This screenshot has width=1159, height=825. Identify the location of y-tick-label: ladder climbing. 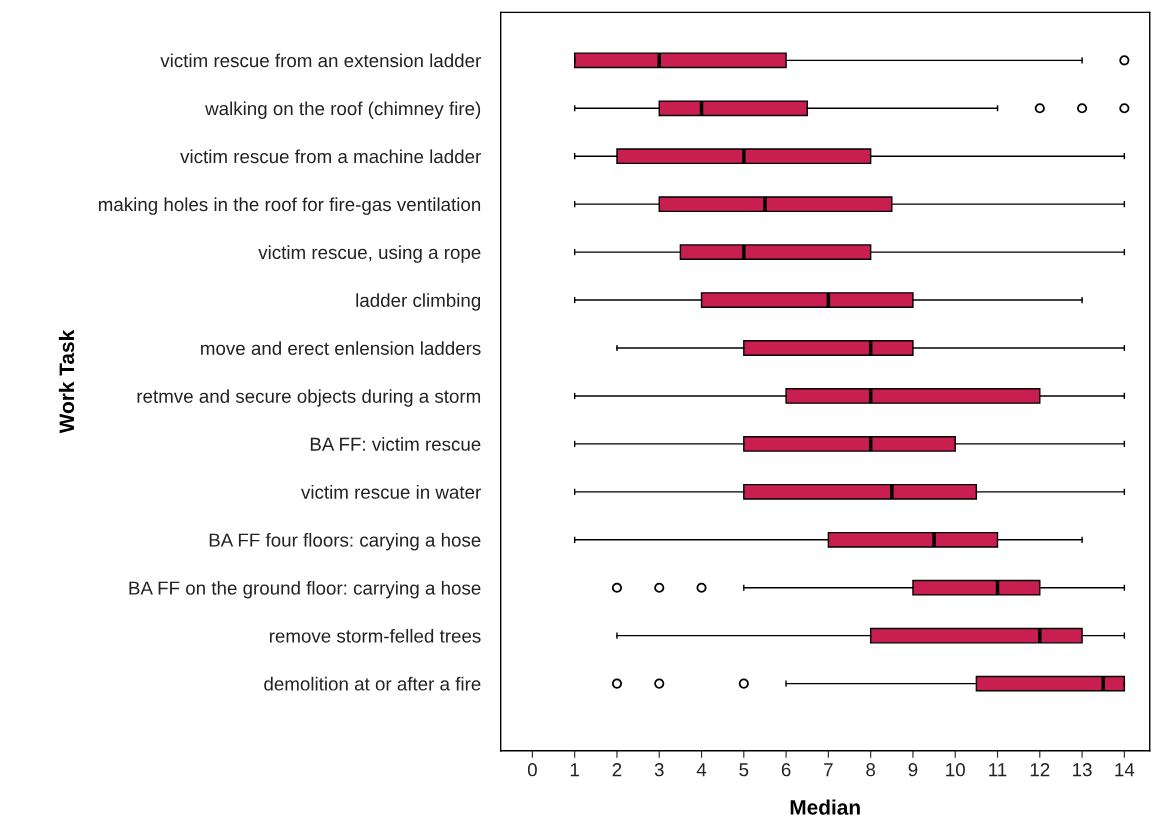
(418, 302).